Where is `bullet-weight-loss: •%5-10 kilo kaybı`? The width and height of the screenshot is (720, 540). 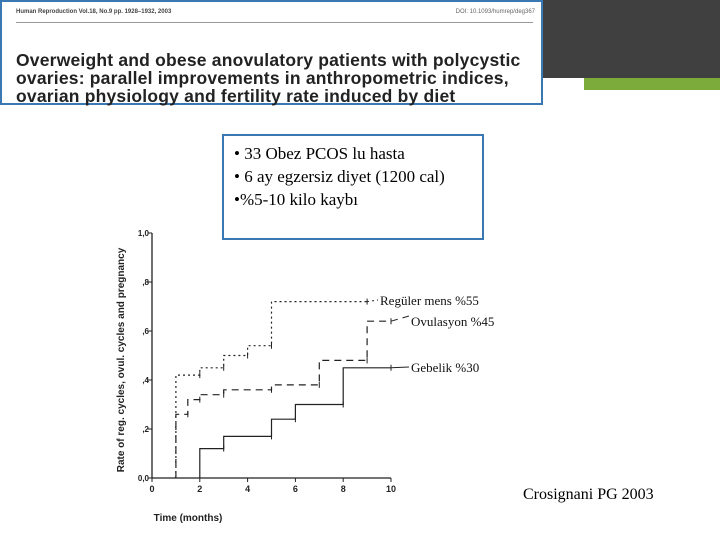
bullet-weight-loss: •%5-10 kilo kaybı is located at coordinates (296, 199).